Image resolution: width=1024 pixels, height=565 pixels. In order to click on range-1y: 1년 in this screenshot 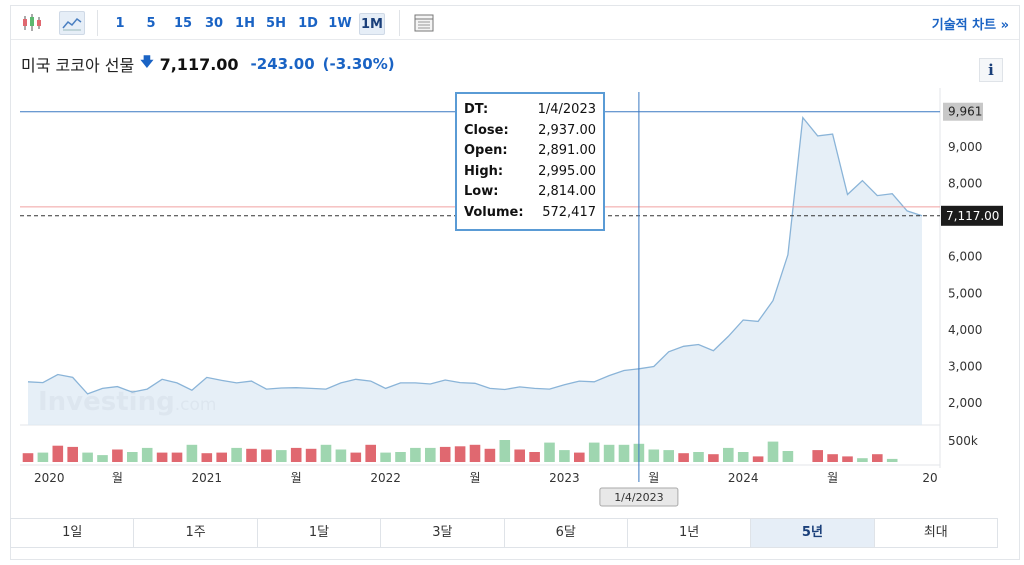, I will do `click(690, 533)`.